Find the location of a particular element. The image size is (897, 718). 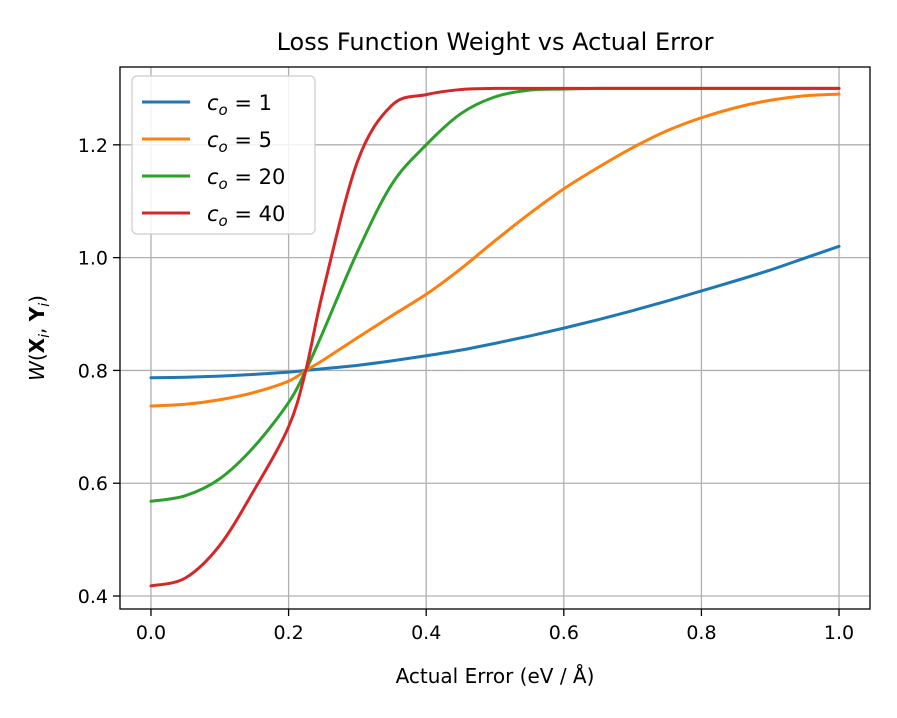

x-tick-label: 0.0 is located at coordinates (151, 633).